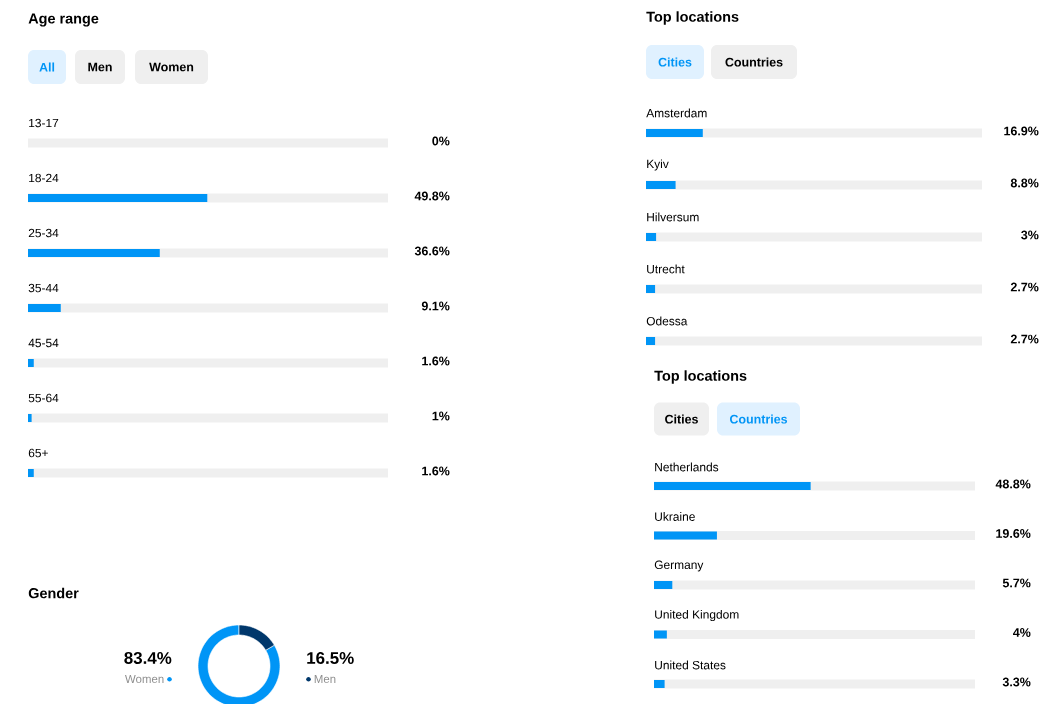 The height and width of the screenshot is (704, 1042). What do you see at coordinates (63, 20) in the screenshot?
I see `chart-title: Age range` at bounding box center [63, 20].